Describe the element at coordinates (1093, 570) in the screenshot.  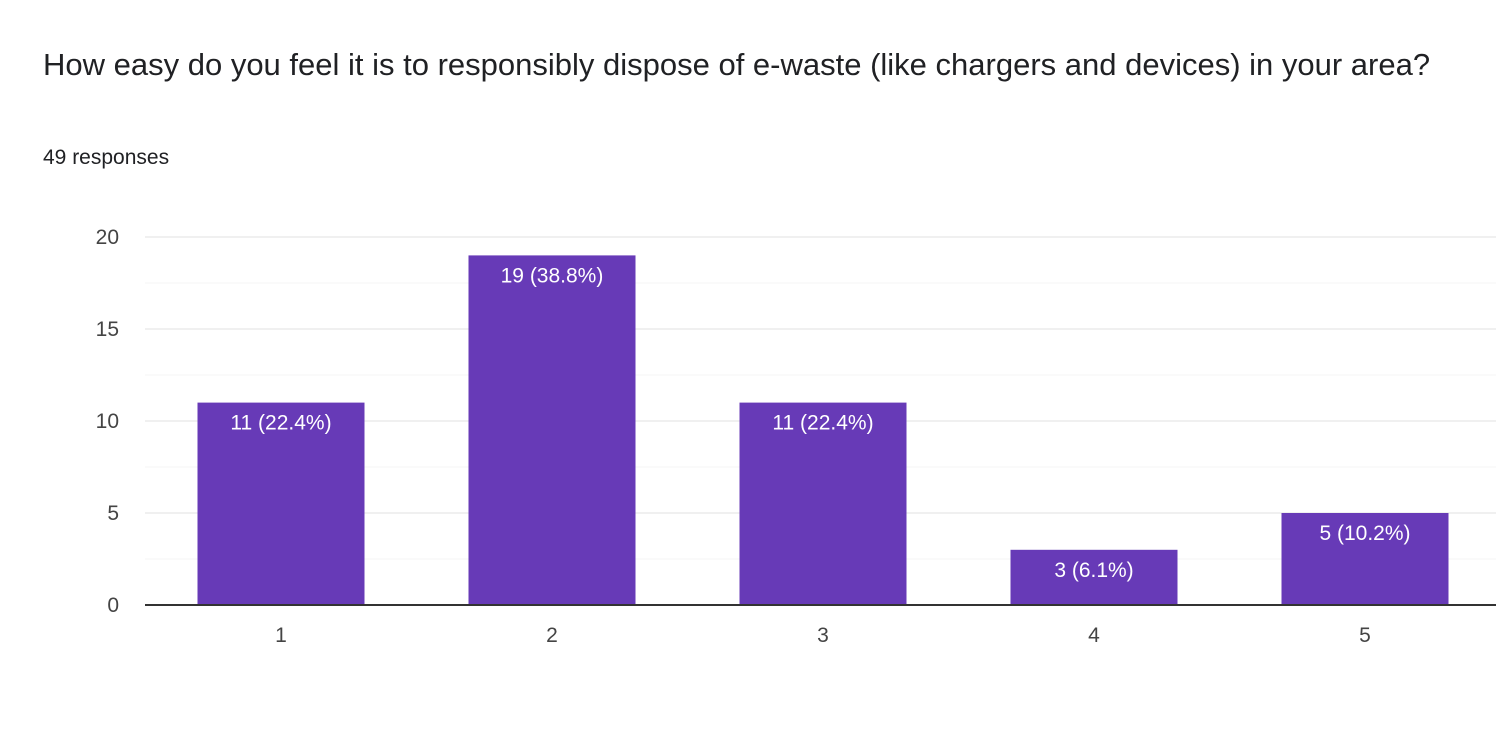
I see `data-label: 3 (6.1%)` at that location.